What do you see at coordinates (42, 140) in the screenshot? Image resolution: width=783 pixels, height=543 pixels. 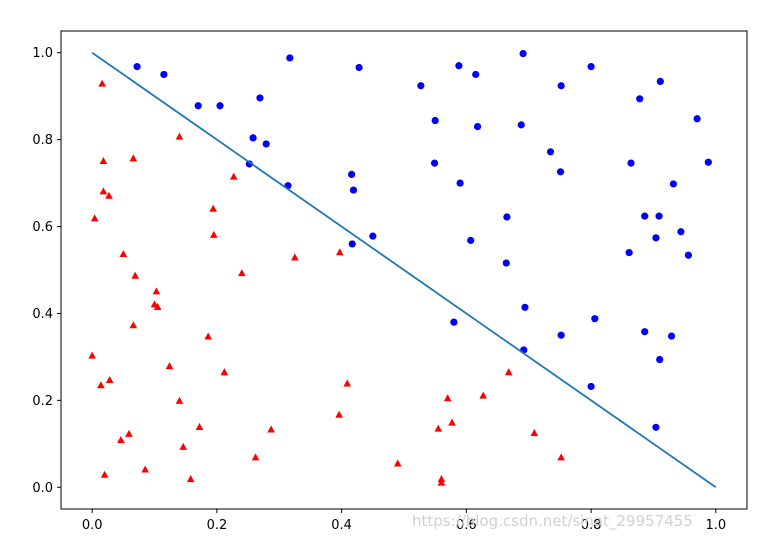 I see `y-tick-label-4: 0.8` at bounding box center [42, 140].